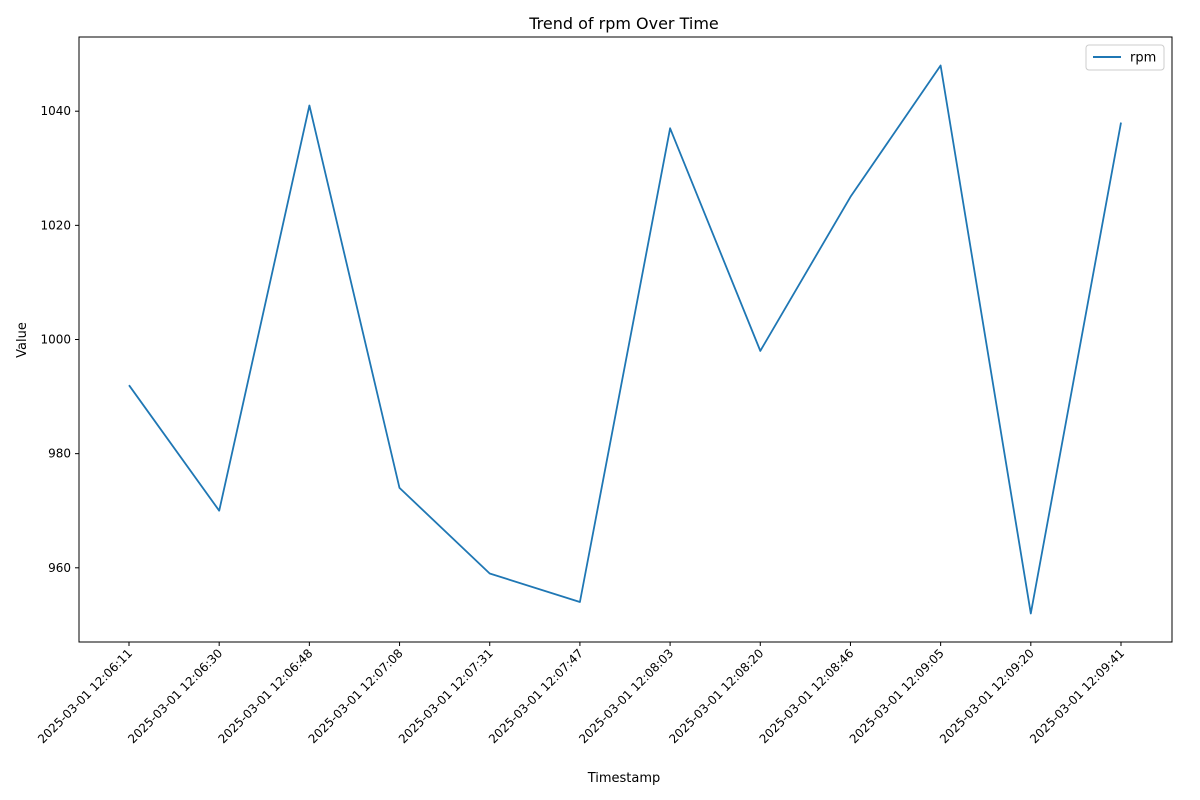  What do you see at coordinates (175, 696) in the screenshot?
I see `x-tick-label: 2025-03-01 12:06:30` at bounding box center [175, 696].